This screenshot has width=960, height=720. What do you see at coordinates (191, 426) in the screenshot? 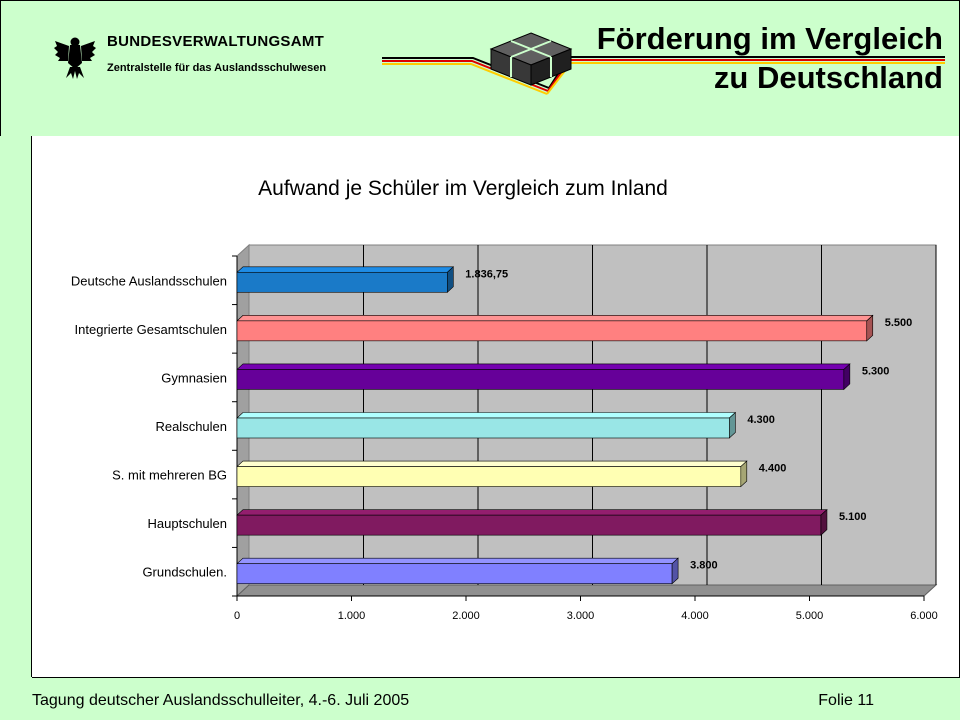
I see `category-label: Realschulen` at bounding box center [191, 426].